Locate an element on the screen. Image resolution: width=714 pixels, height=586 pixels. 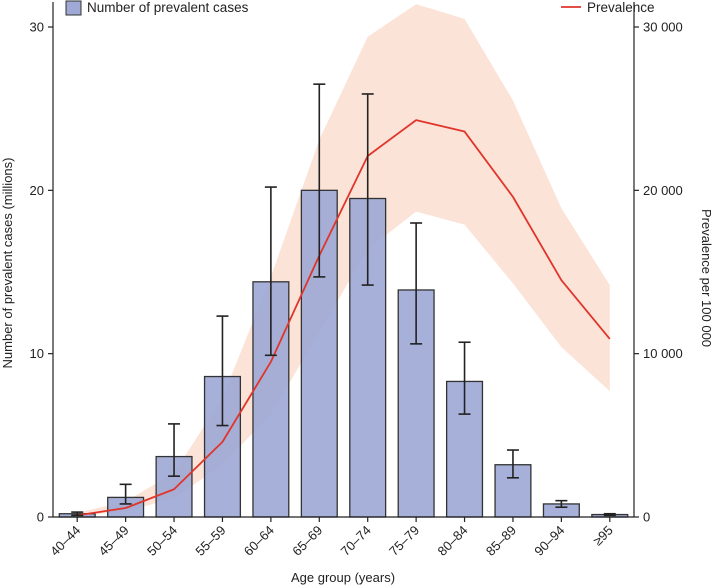
x-tick-label-4: 60–64 is located at coordinates (259, 541).